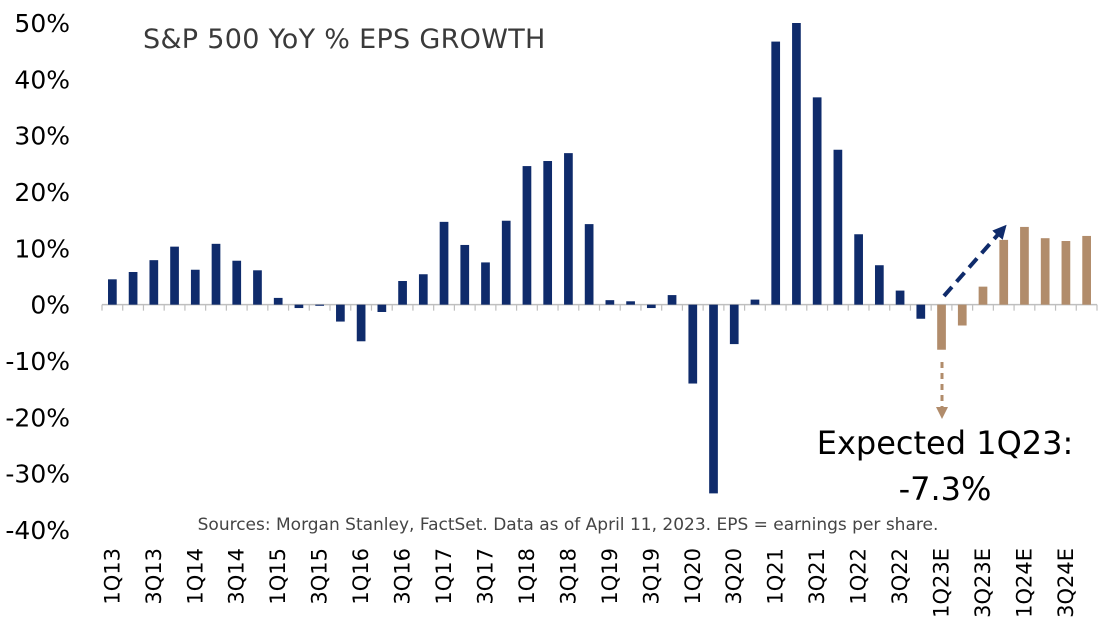 Image resolution: width=1105 pixels, height=633 pixels. What do you see at coordinates (859, 576) in the screenshot?
I see `x-tick-label: 1Q22` at bounding box center [859, 576].